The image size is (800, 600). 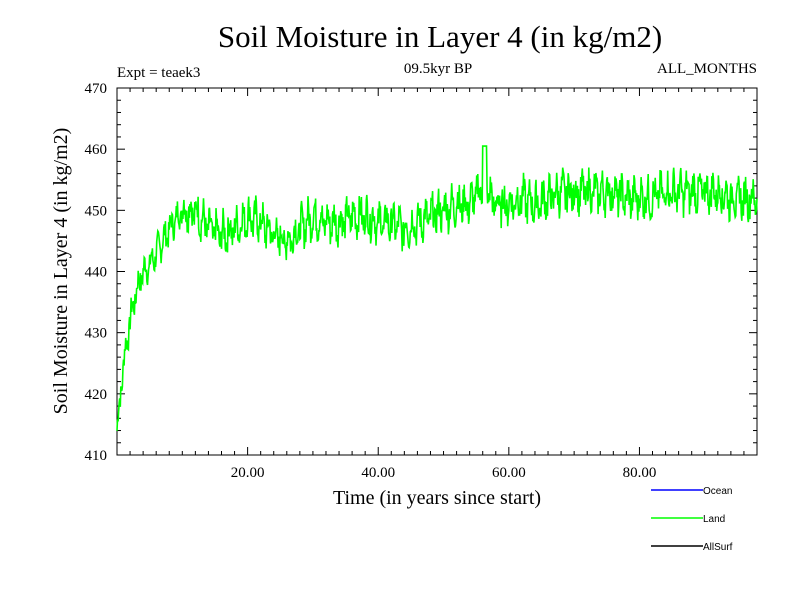 What do you see at coordinates (96, 334) in the screenshot?
I see `y-tick-label: 430` at bounding box center [96, 334].